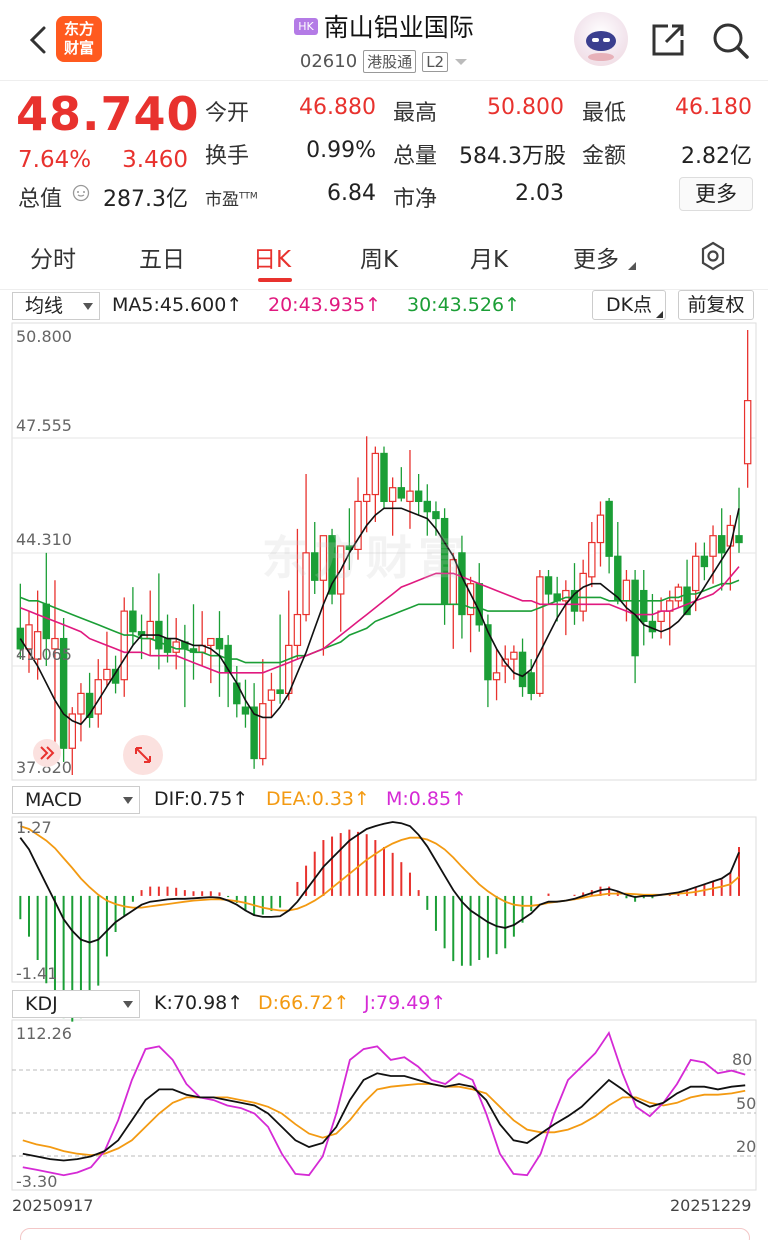  I want to click on stock-title: HK 南山铝业国际 02610 港股通 L2, so click(384, 40).